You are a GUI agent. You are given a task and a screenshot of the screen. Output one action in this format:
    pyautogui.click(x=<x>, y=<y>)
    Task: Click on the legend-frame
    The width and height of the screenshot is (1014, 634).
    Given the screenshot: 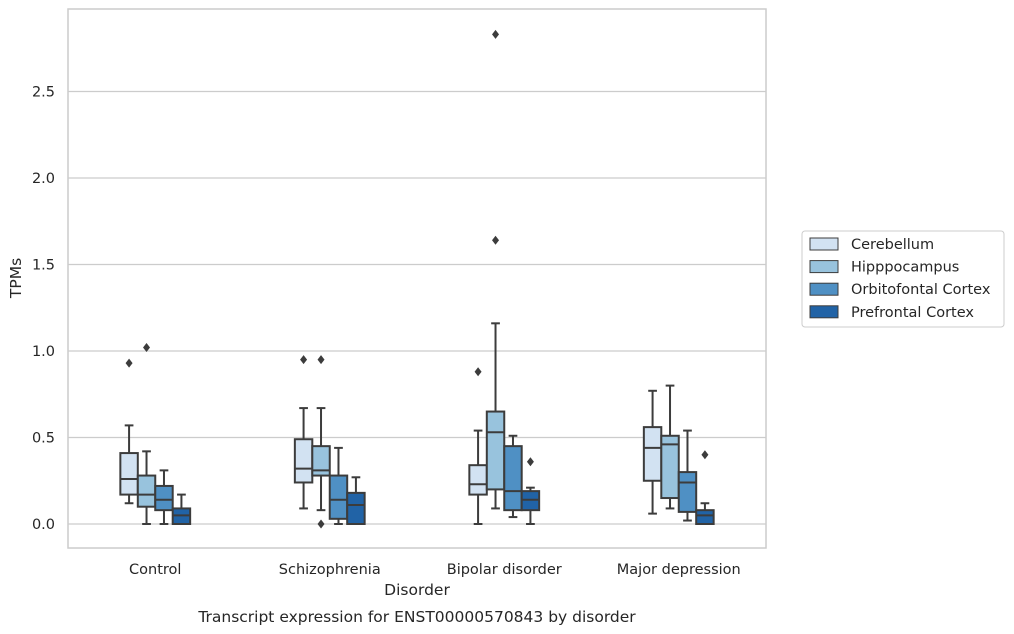 What is the action you would take?
    pyautogui.click(x=903, y=279)
    